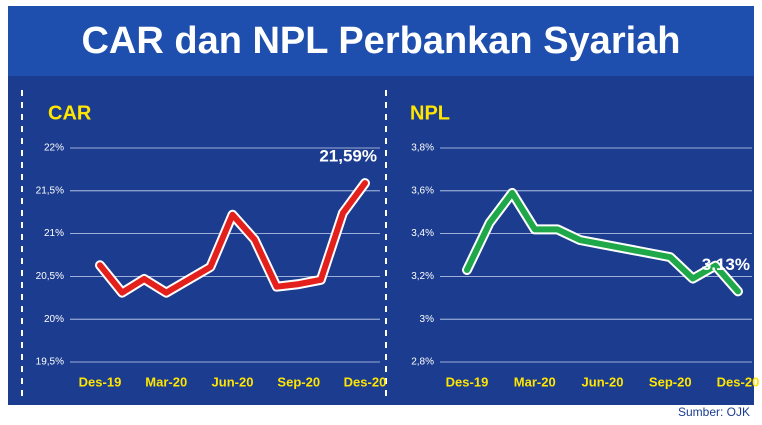  What do you see at coordinates (50, 276) in the screenshot?
I see `y-tick-label: 20,5%` at bounding box center [50, 276].